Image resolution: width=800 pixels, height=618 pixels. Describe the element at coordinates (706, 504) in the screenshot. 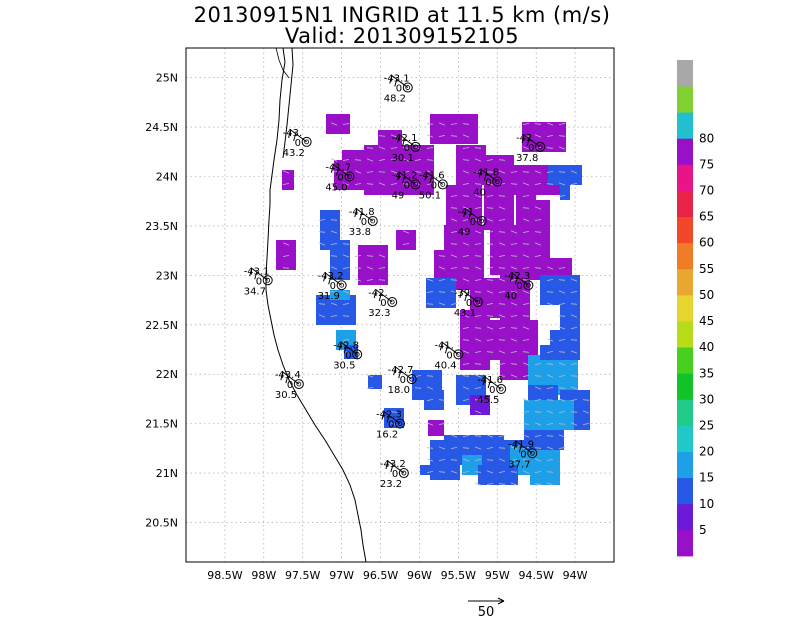

I see `colorbar-label: 10` at that location.